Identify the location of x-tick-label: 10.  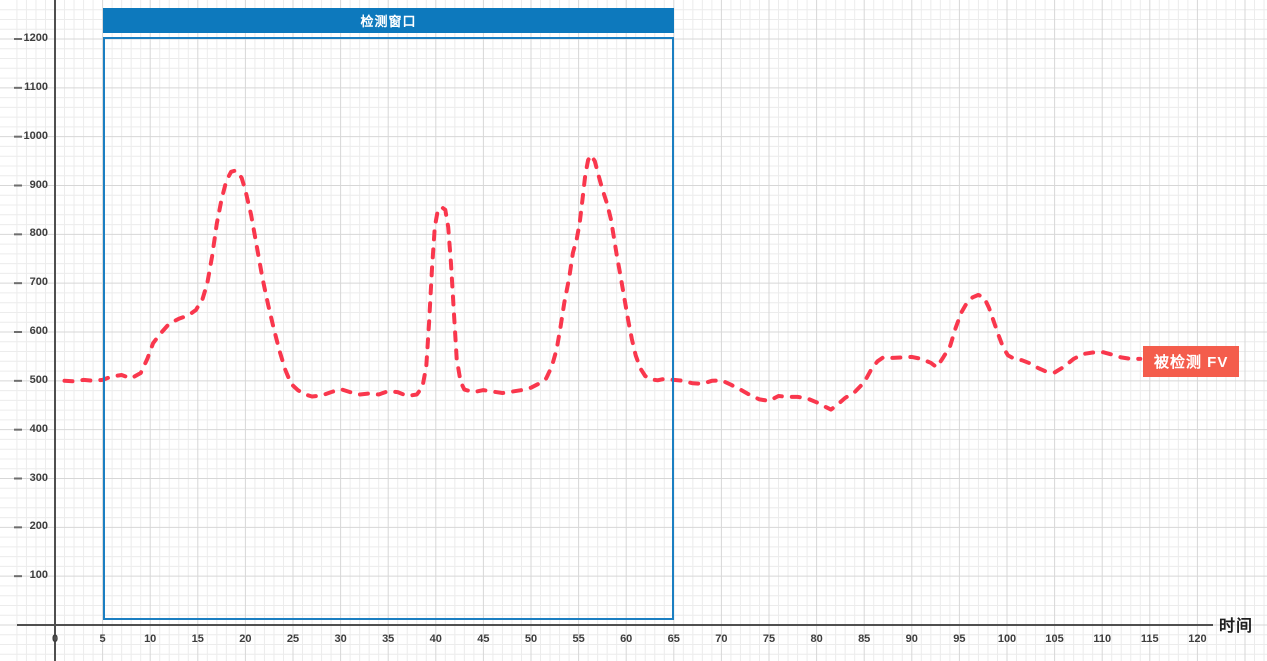
(150, 639).